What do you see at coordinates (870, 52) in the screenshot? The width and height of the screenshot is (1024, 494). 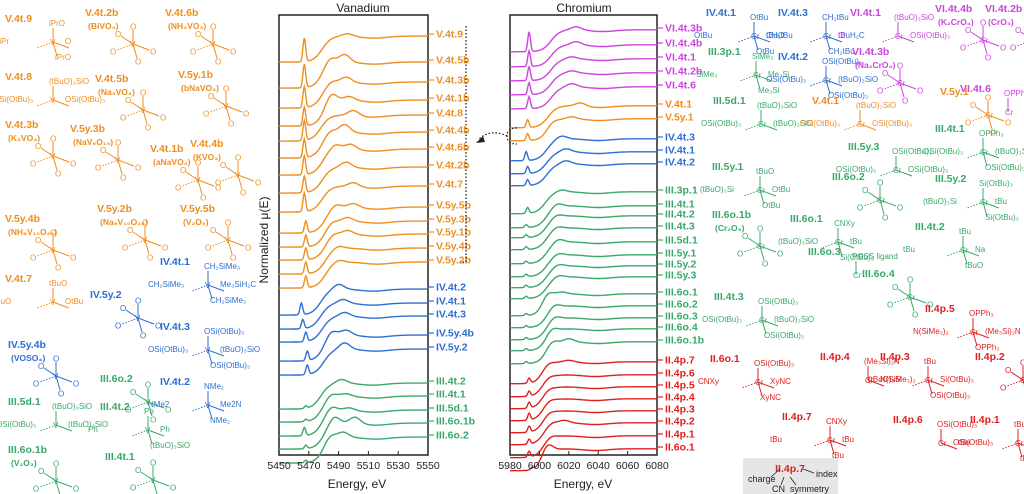 I see `structure-label: VI.4t.3b` at bounding box center [870, 52].